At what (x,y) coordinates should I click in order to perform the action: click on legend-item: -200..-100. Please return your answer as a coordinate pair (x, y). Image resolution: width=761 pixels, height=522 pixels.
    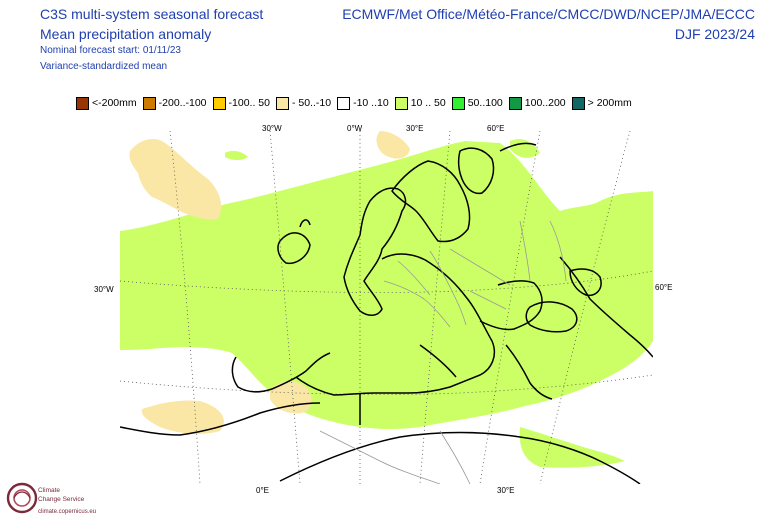
    Looking at the image, I should click on (174, 103).